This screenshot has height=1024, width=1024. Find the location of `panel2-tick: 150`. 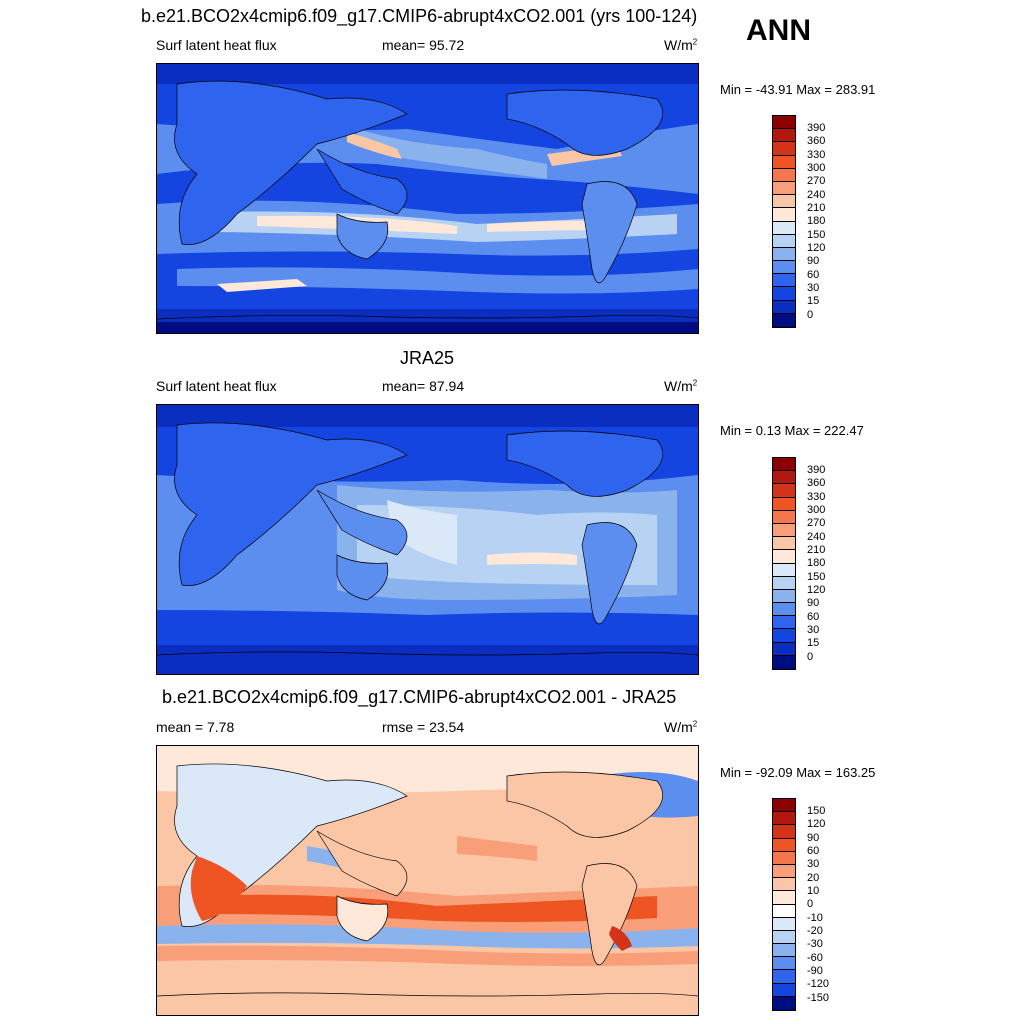

panel2-tick: 150 is located at coordinates (816, 577).